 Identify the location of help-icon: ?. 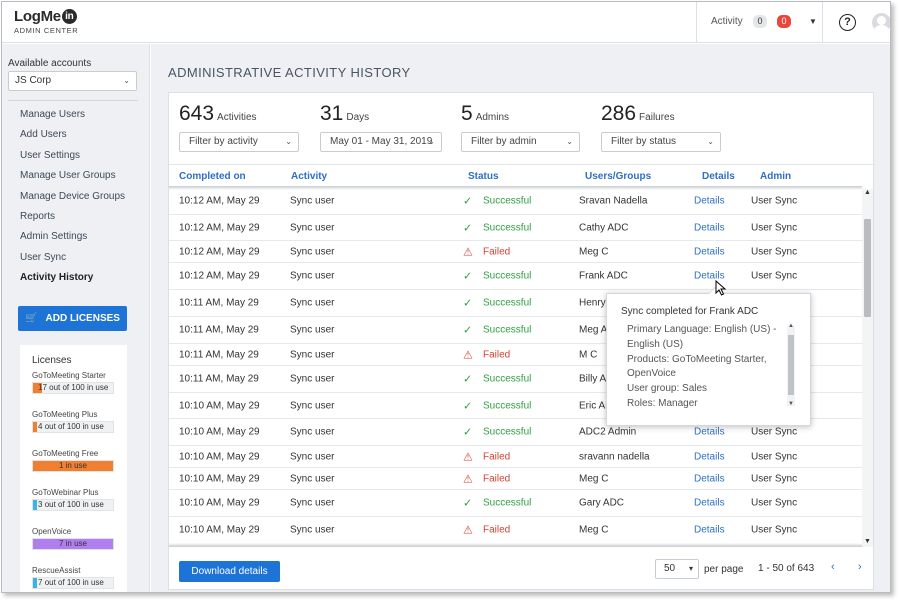
(847, 22).